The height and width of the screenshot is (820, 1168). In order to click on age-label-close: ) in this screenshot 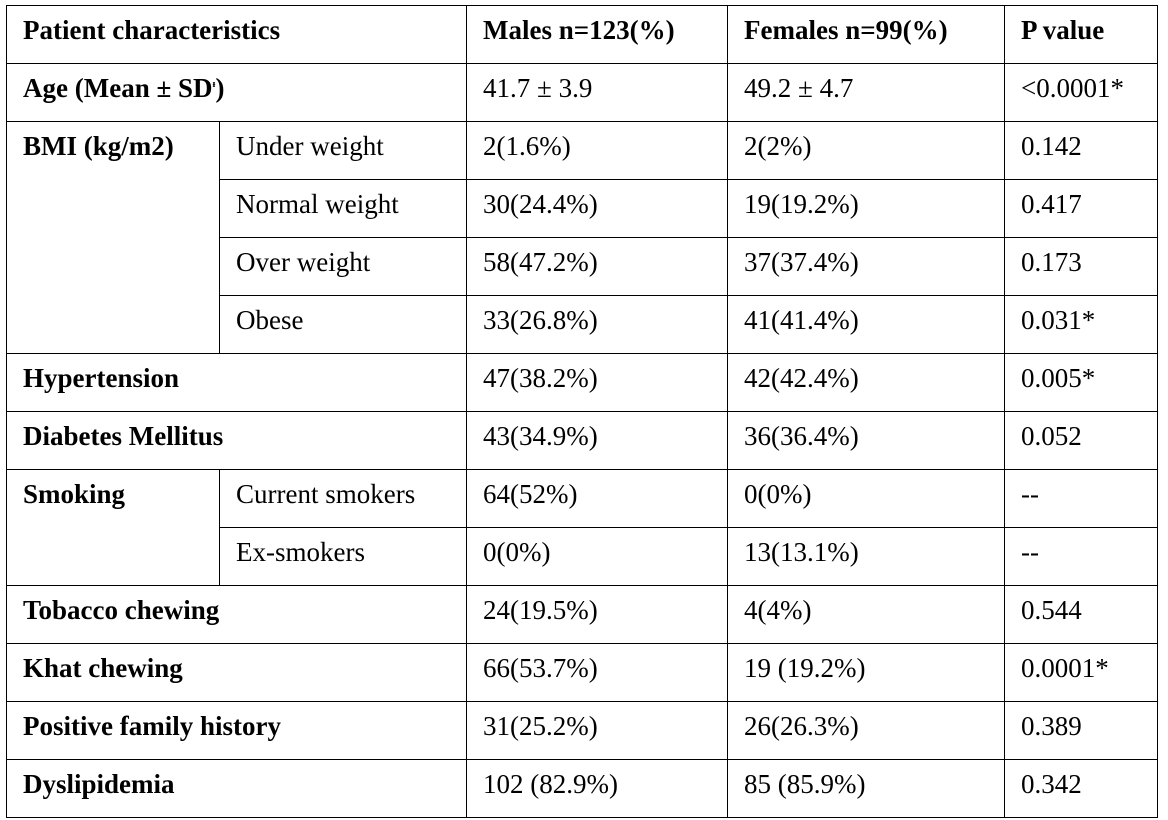, I will do `click(220, 88)`.